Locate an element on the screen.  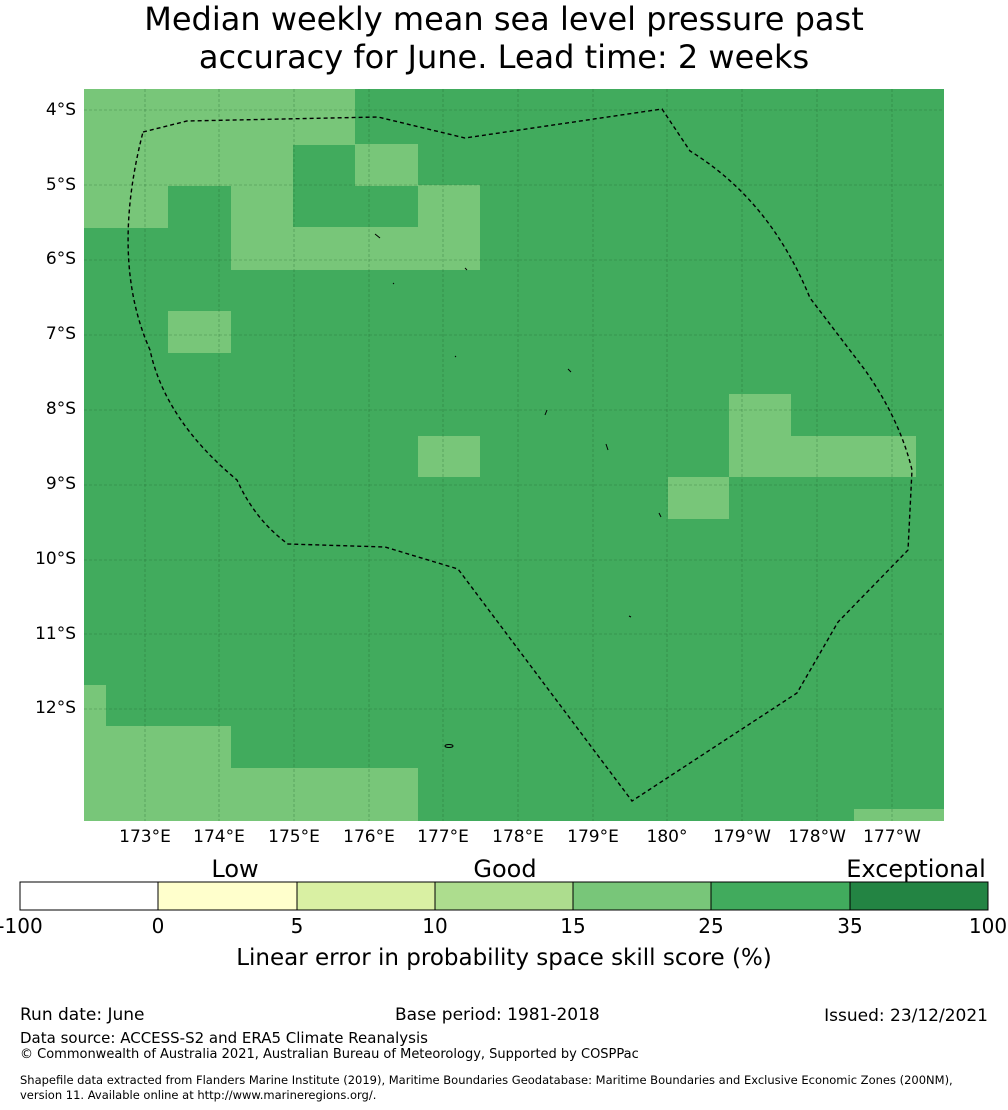
colorbar-tick: 100 is located at coordinates (988, 926).